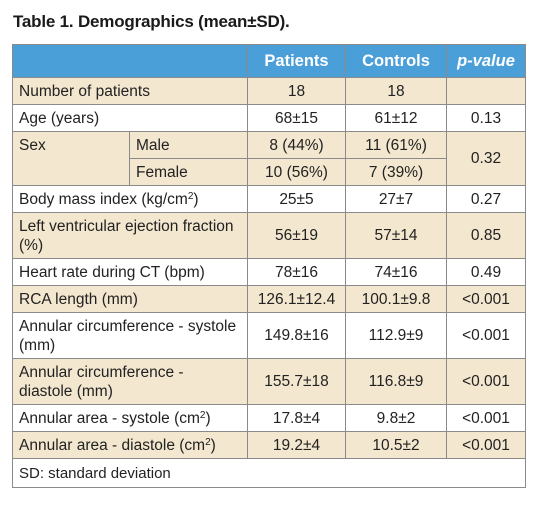 The width and height of the screenshot is (536, 521). What do you see at coordinates (396, 235) in the screenshot?
I see `cell-controls: 57±14` at bounding box center [396, 235].